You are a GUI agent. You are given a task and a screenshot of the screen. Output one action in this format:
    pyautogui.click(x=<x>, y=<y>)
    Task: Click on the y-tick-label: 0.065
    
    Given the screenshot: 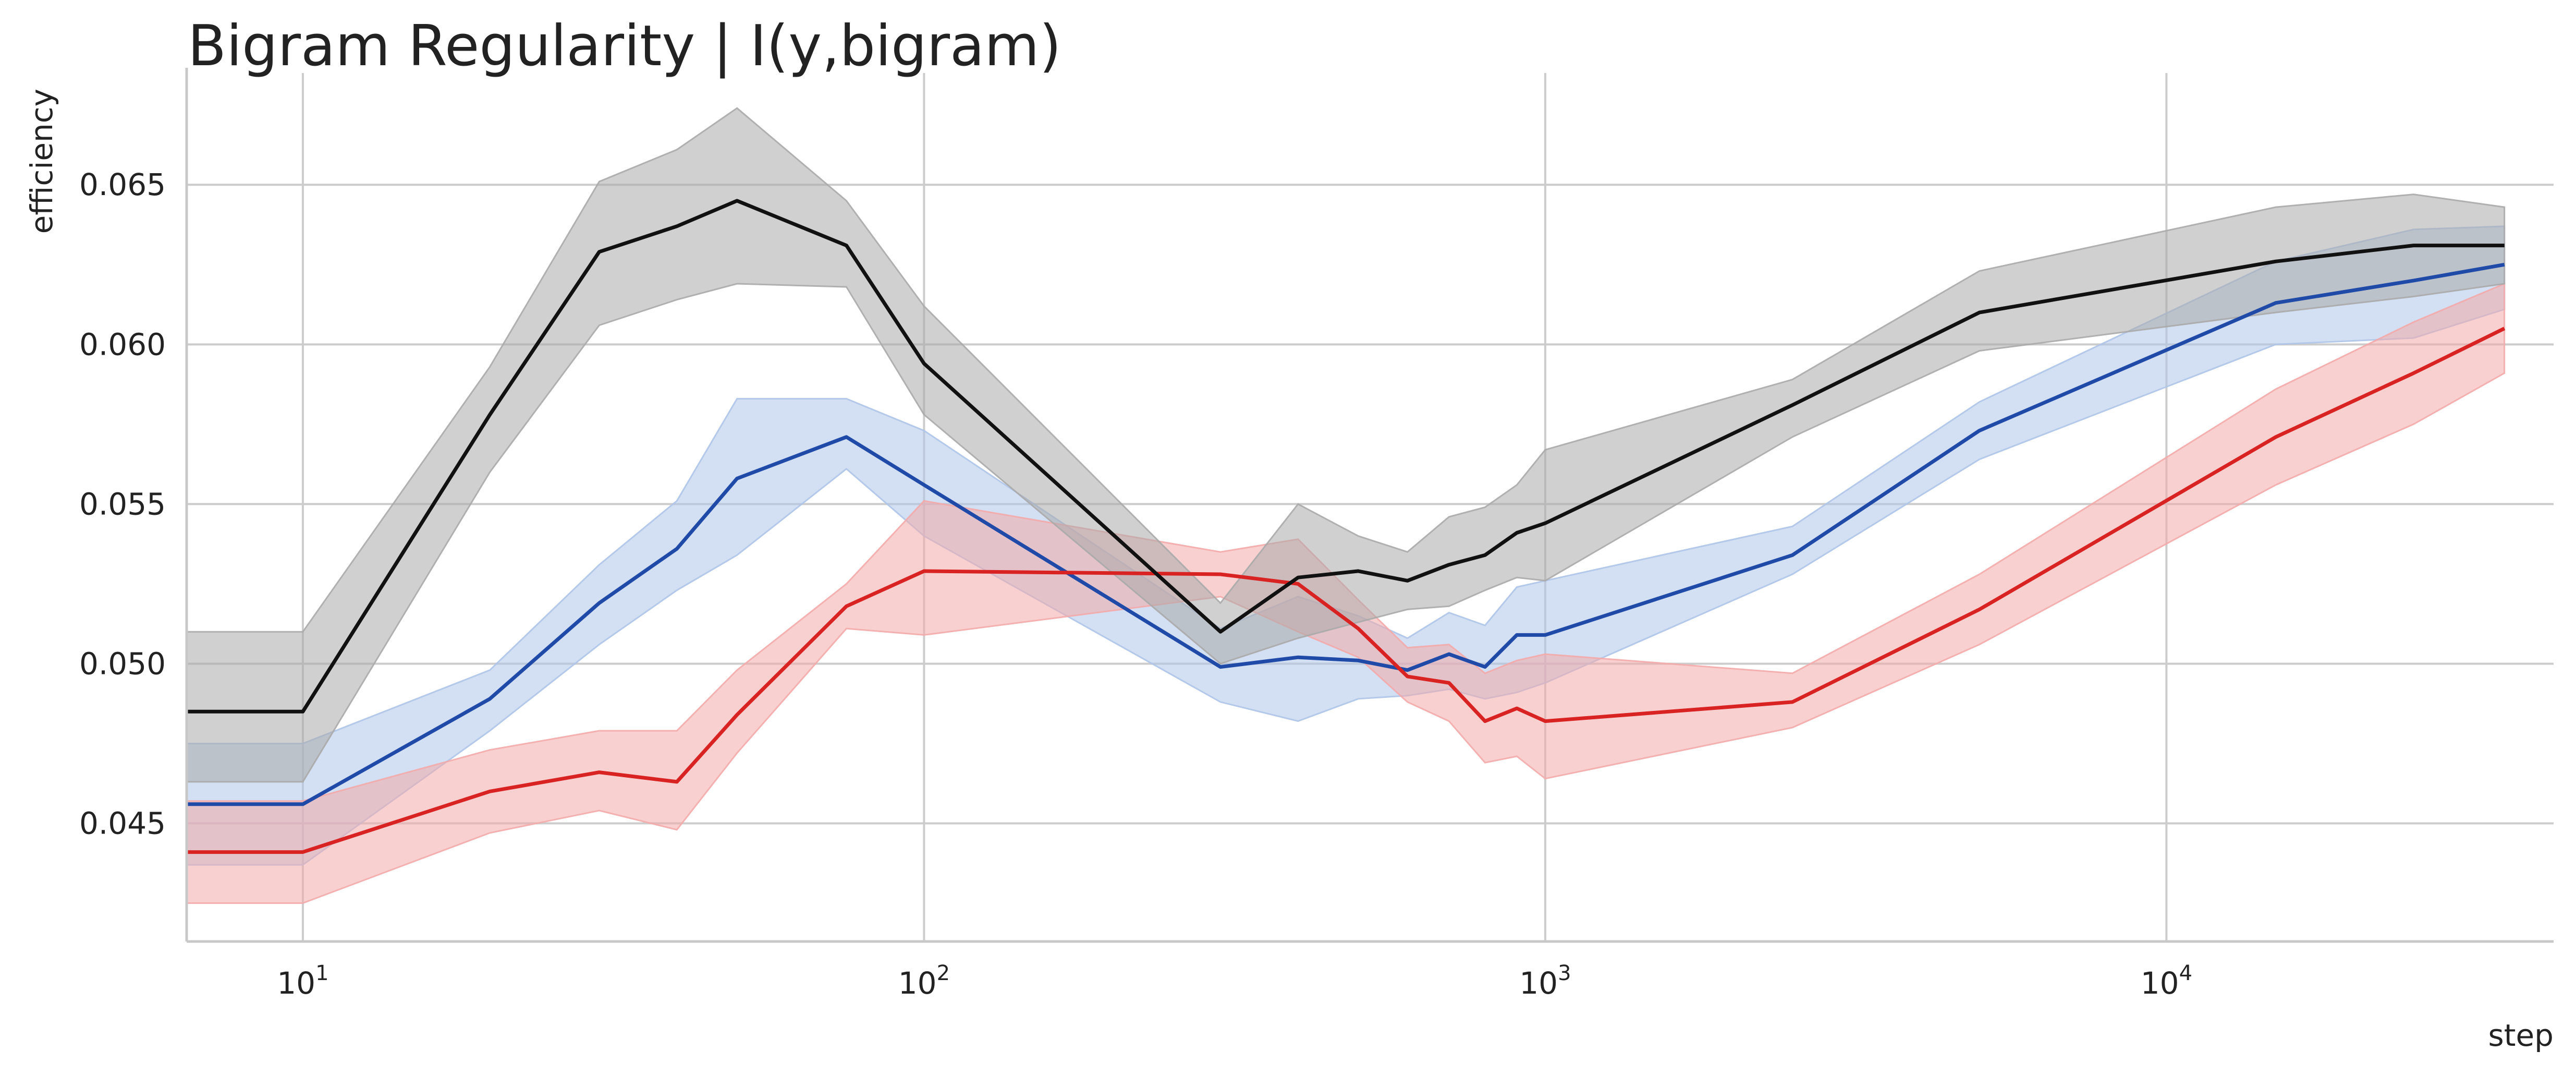 What is the action you would take?
    pyautogui.click(x=122, y=184)
    